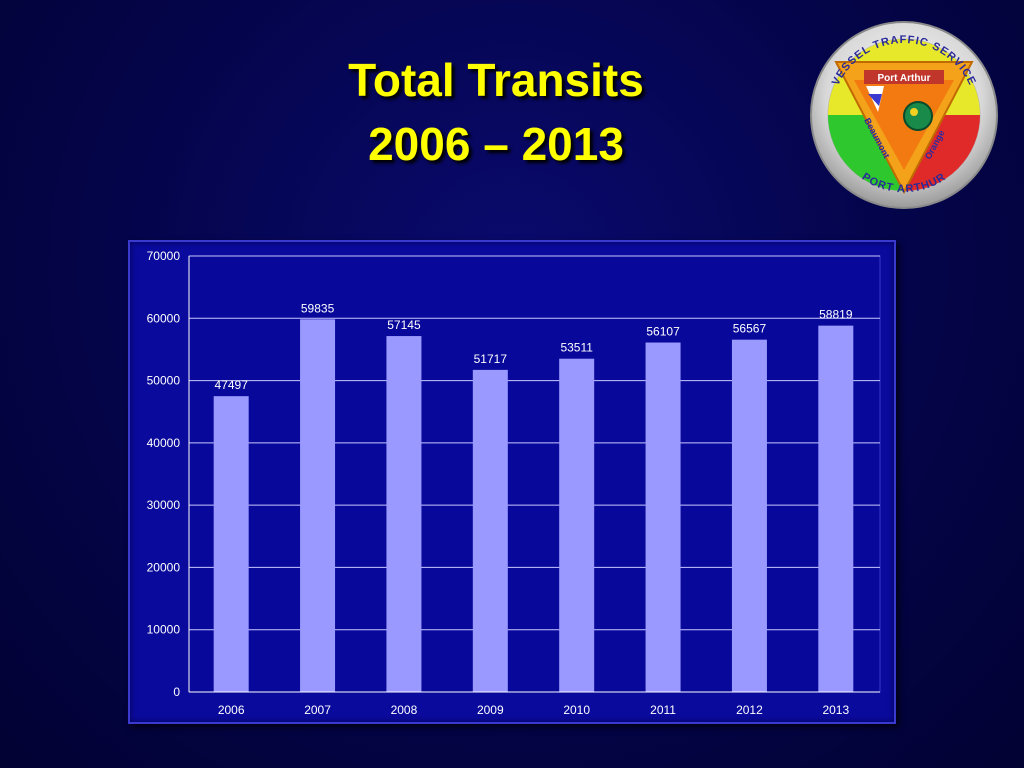 The height and width of the screenshot is (768, 1024). Describe the element at coordinates (164, 474) in the screenshot. I see `y-axis-ticks: 0 10000 20000 30000 40000 50000 60000 70000` at that location.